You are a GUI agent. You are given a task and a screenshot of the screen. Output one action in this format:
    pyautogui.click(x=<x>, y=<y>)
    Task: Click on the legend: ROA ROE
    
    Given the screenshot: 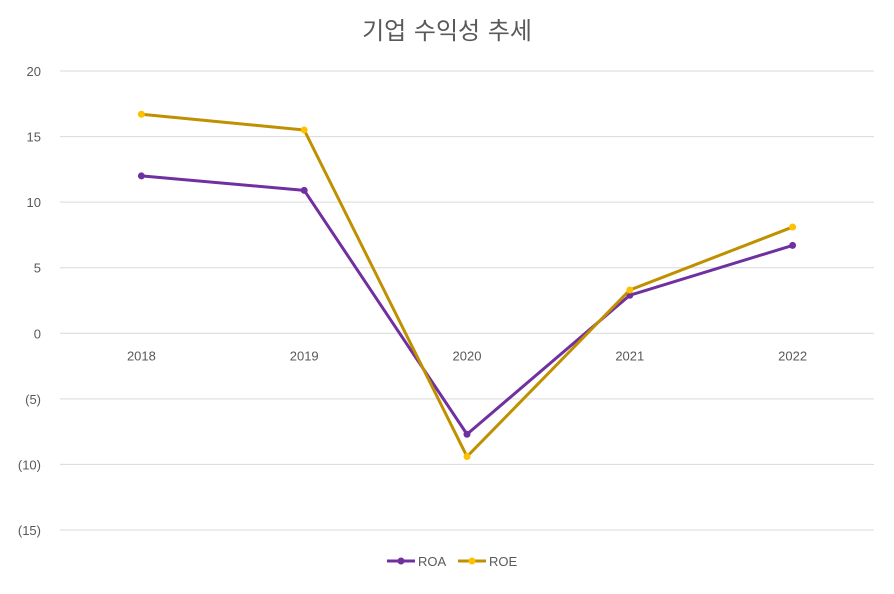 What is the action you would take?
    pyautogui.click(x=452, y=561)
    